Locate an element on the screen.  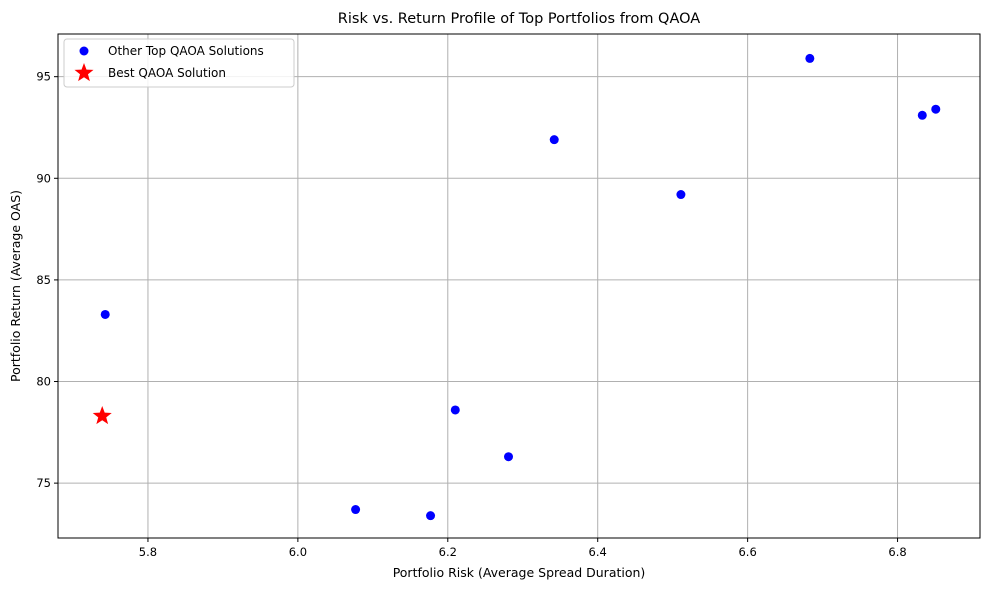
x-axis-ticks: 5.8 6.0 6.2 6.4 6.6 6.8 is located at coordinates (523, 548).